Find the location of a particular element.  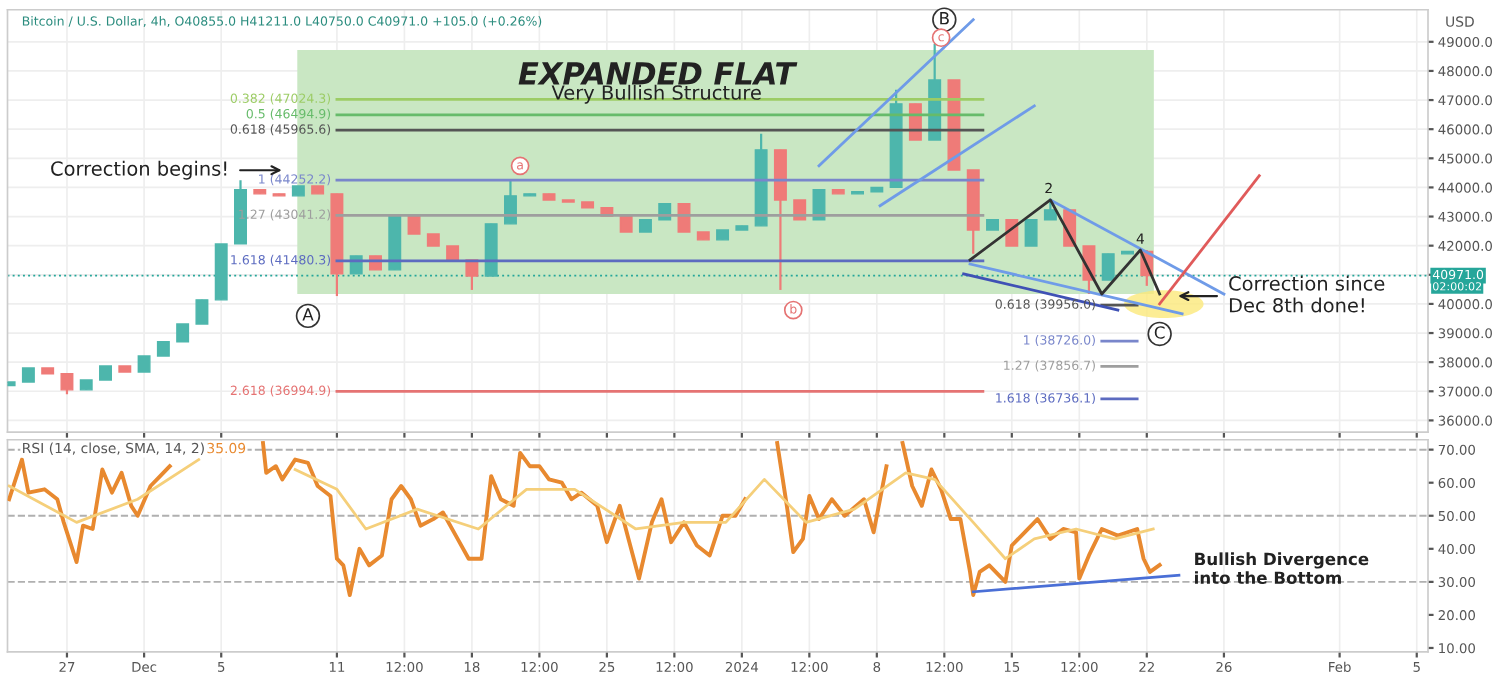

annotation: Correction begins! is located at coordinates (139, 170).